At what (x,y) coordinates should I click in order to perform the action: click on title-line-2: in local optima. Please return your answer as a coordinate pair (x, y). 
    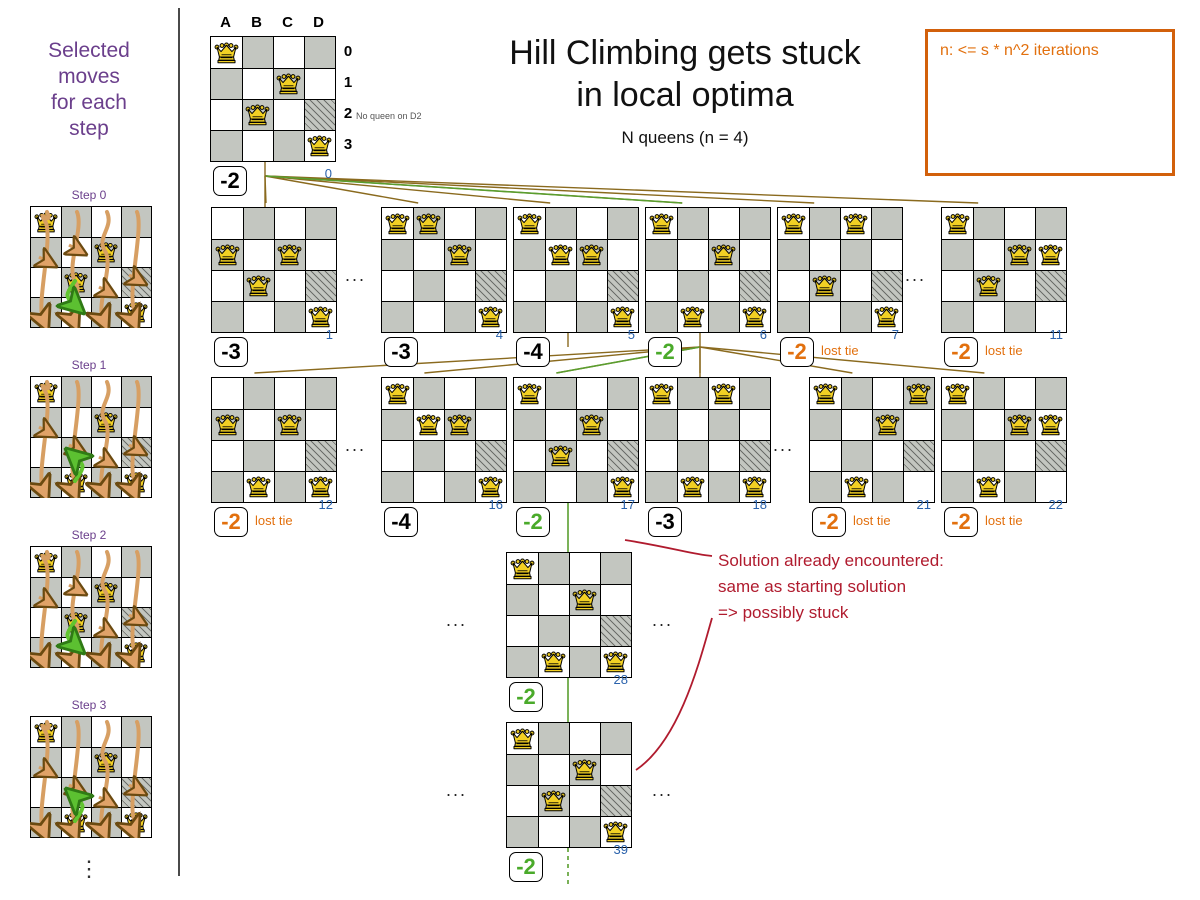
    Looking at the image, I should click on (685, 95).